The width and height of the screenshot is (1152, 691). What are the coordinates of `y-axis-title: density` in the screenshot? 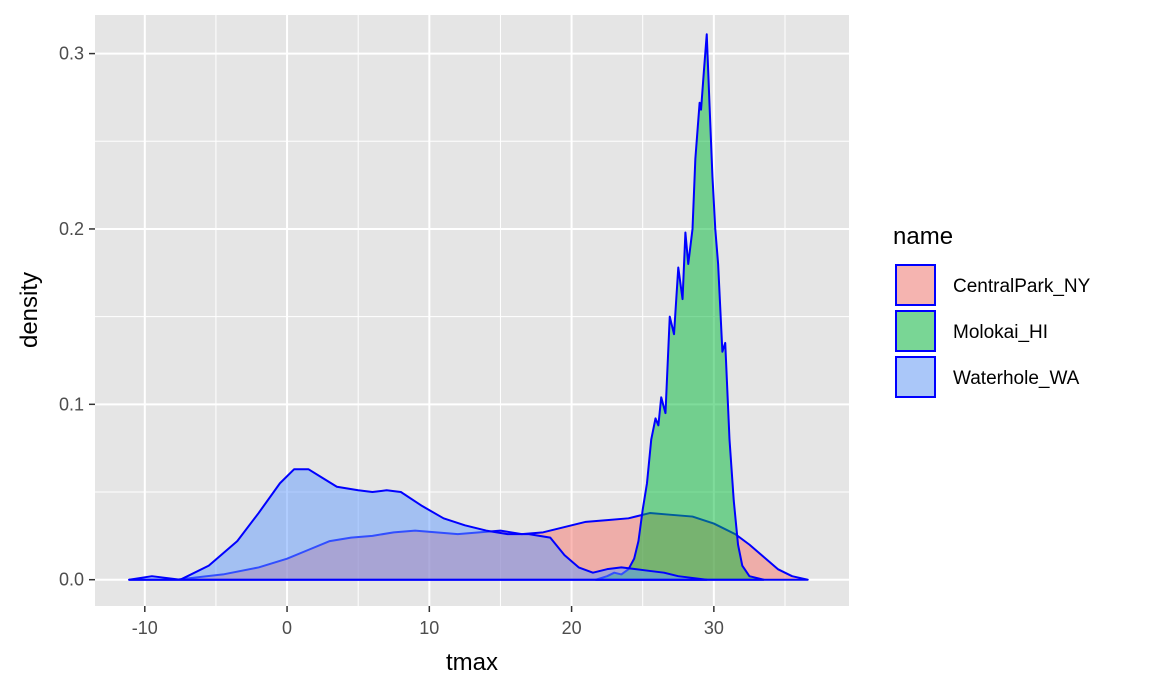 It's located at (29, 310).